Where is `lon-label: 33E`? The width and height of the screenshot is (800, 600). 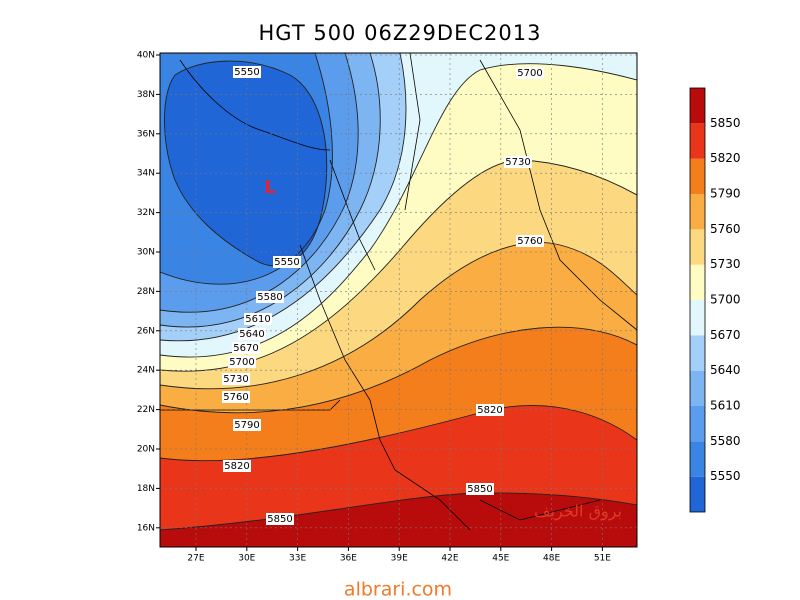 lon-label: 33E is located at coordinates (297, 559).